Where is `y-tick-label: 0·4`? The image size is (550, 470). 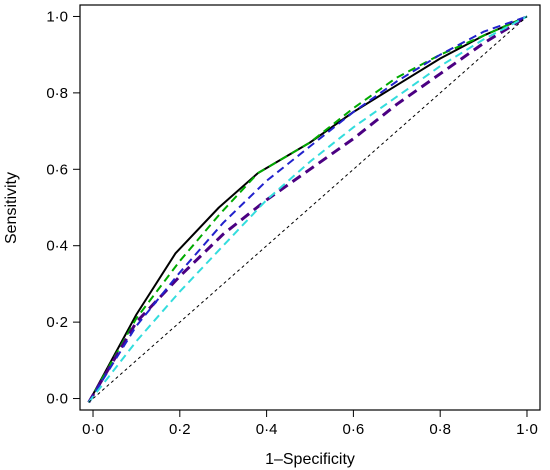 y-tick-label: 0·4 is located at coordinates (57, 246).